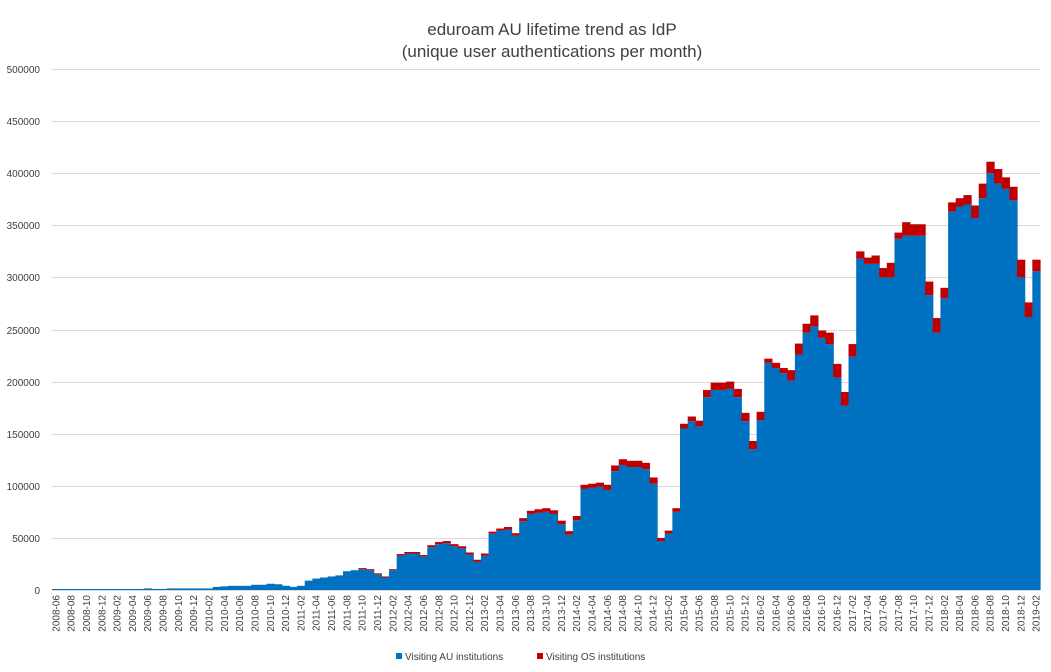 The image size is (1051, 672). Describe the element at coordinates (1037, 613) in the screenshot. I see `x-tick-label: 2019-02` at that location.